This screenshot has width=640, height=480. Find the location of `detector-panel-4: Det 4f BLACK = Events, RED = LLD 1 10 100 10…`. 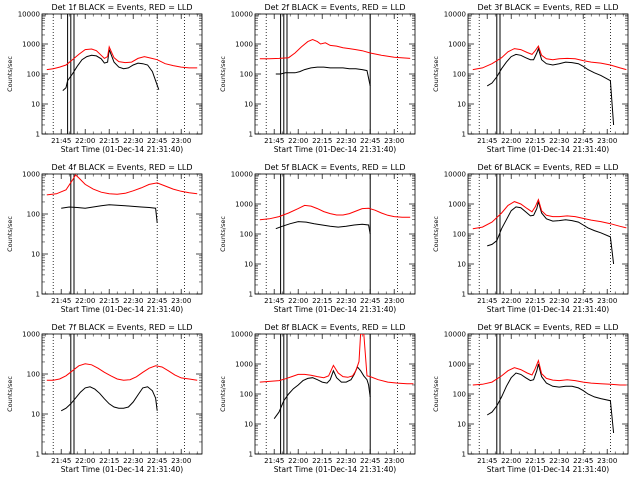

detector-panel-4: Det 4f BLACK = Events, RED = LLD 1 10 100 10… is located at coordinates (104, 238).